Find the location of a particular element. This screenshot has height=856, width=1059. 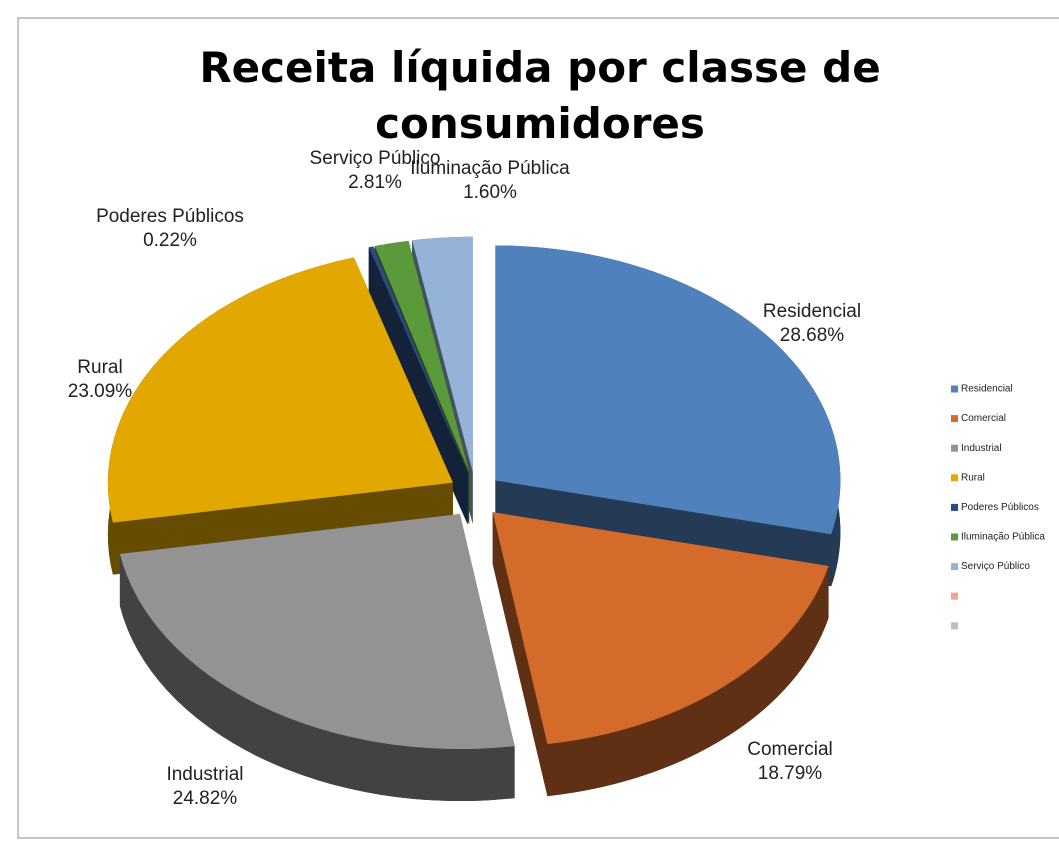

legend-label: Serviço Público is located at coordinates (995, 566).